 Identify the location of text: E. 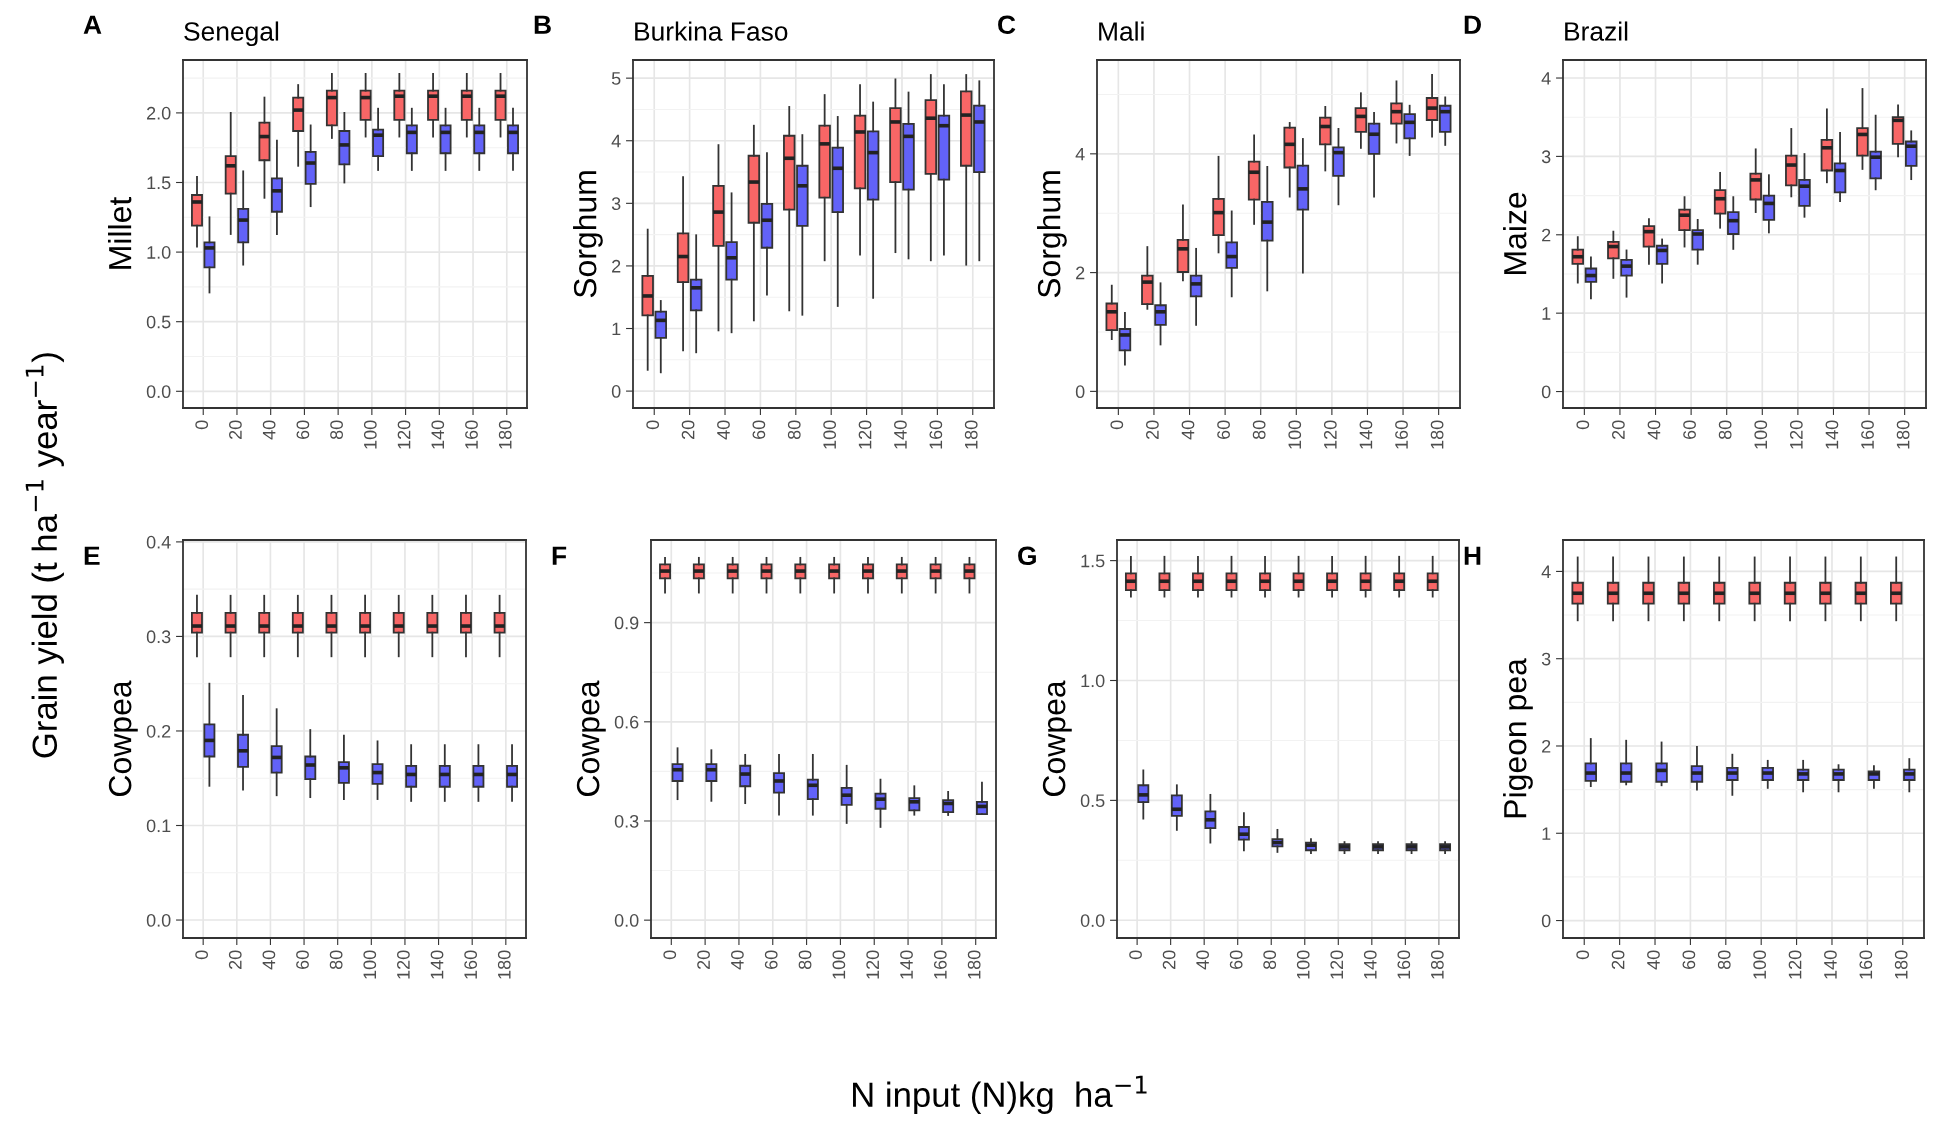
(92, 555).